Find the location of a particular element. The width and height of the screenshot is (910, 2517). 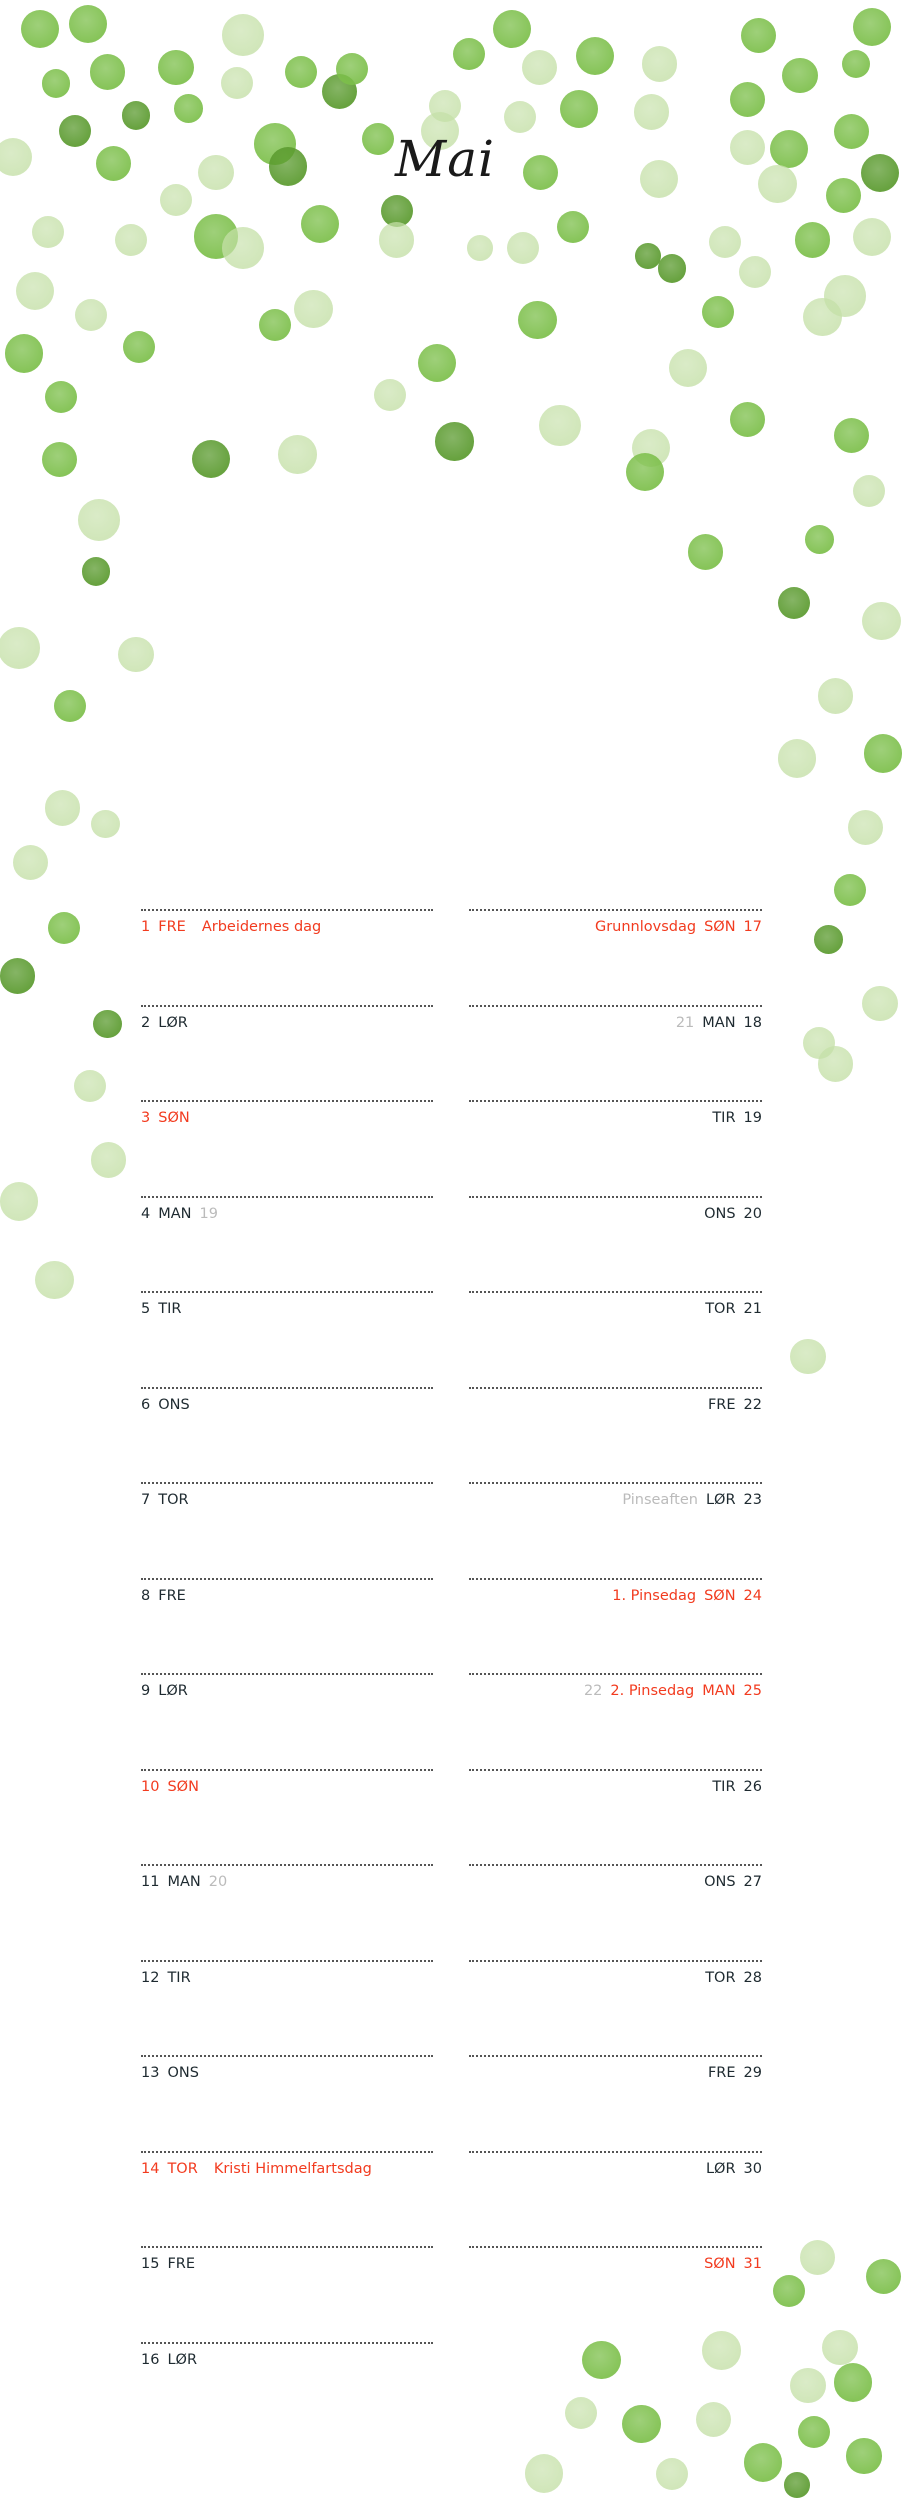

day-row: Pinseaften LØR 23 is located at coordinates (615, 1503).